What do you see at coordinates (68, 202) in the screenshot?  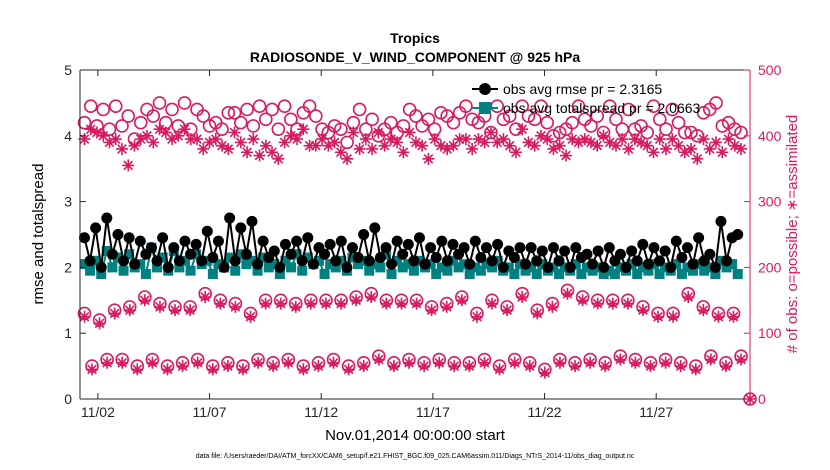 I see `y-tick-label-left: 3` at bounding box center [68, 202].